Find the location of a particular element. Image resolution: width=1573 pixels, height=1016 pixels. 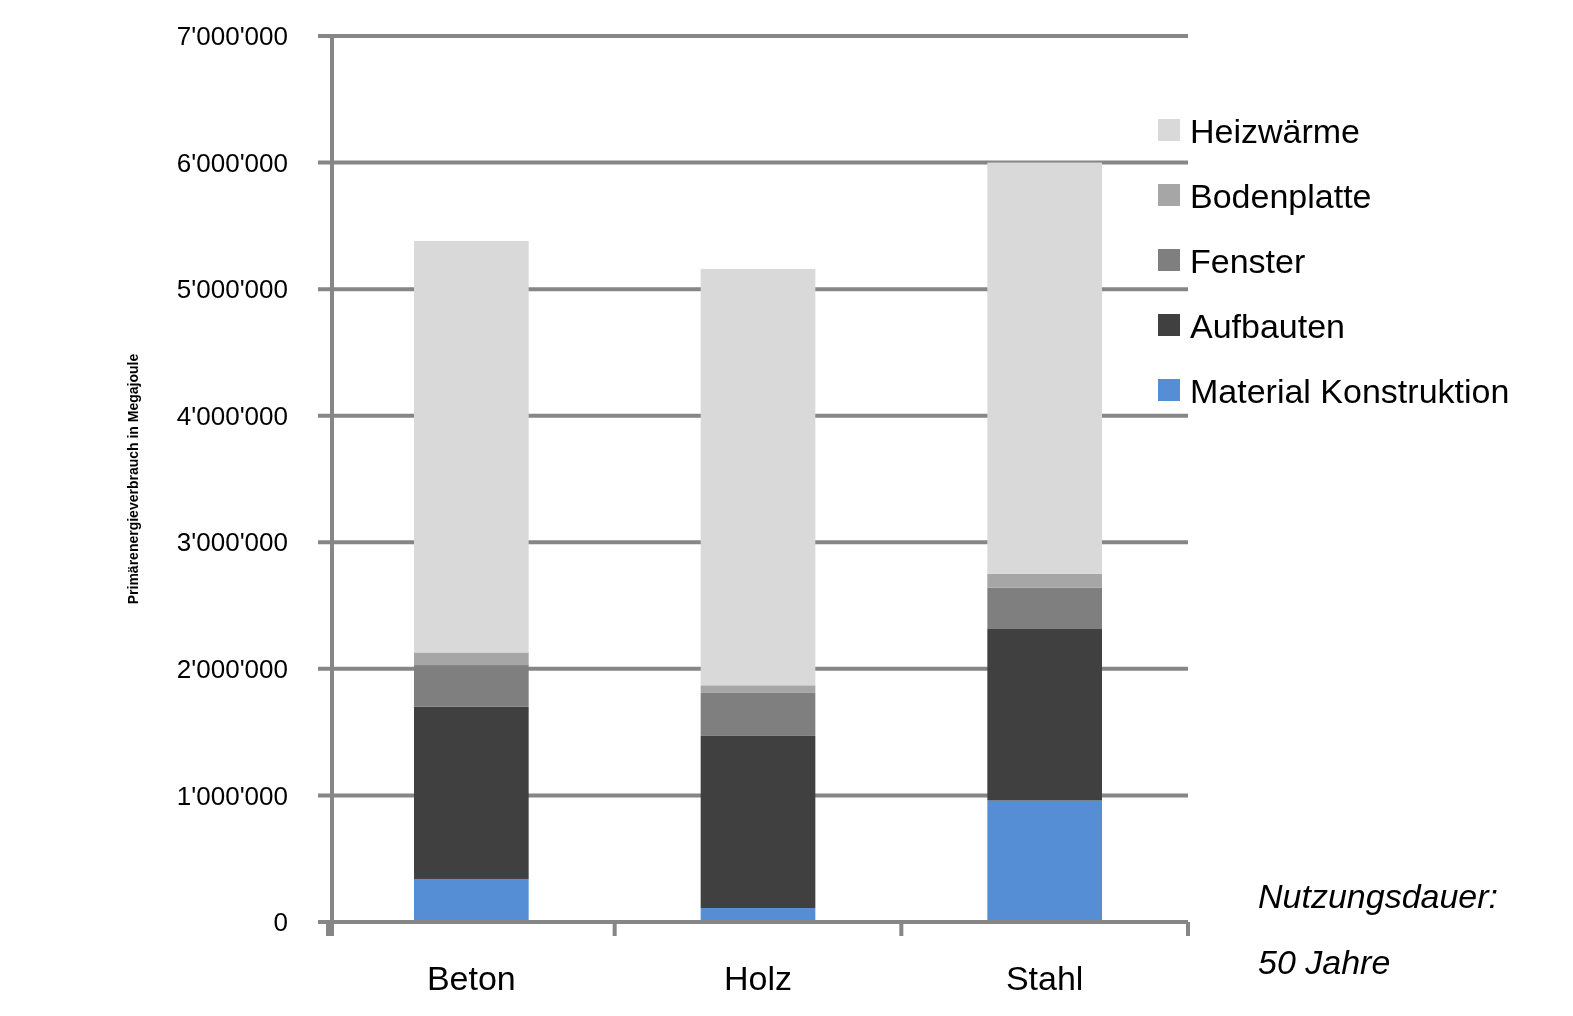

y-axis-title: Primärenergieverbrauch in Megajoule is located at coordinates (133, 479).